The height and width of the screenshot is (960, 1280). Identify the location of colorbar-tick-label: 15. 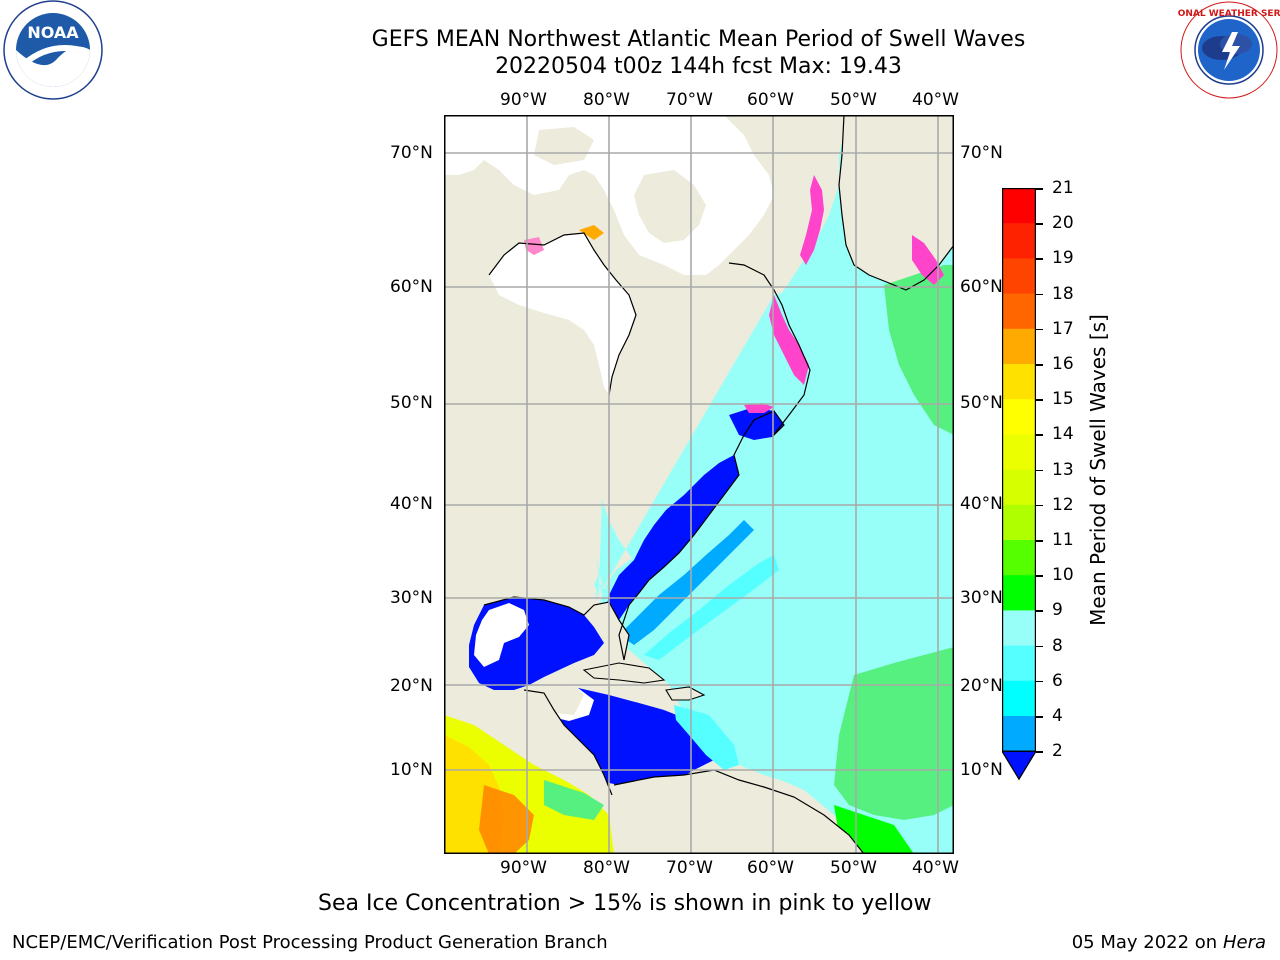
(1063, 399).